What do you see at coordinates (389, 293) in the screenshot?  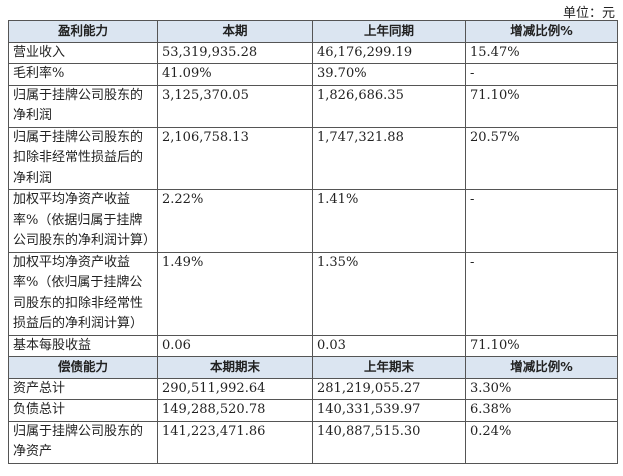 I see `cell: 1.35%` at bounding box center [389, 293].